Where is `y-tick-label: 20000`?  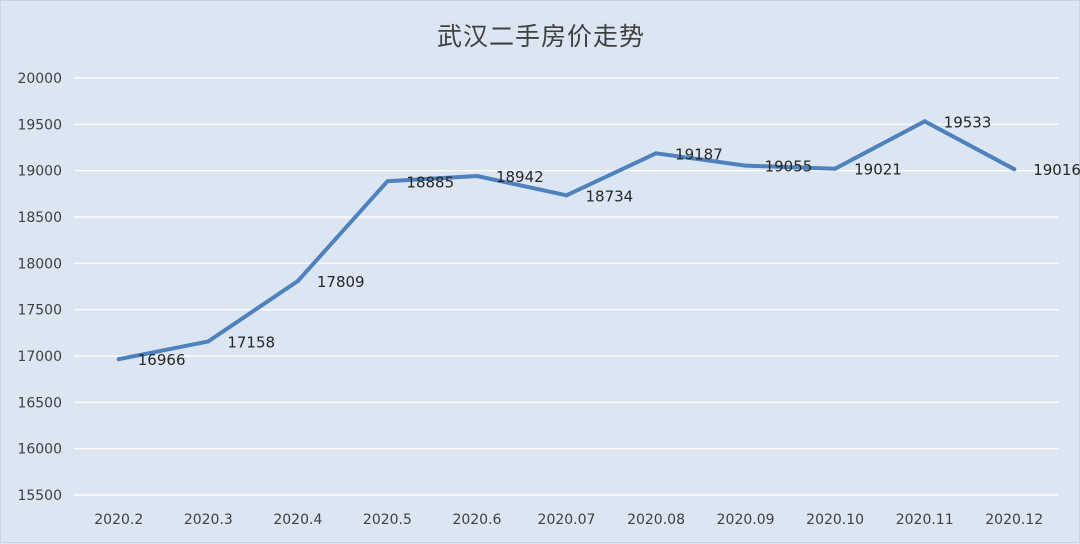 y-tick-label: 20000 is located at coordinates (39, 79).